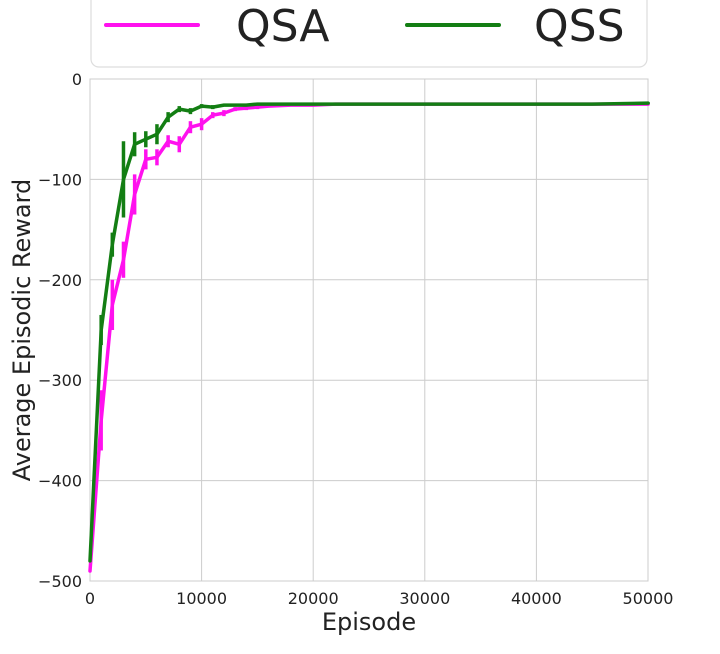 The image size is (720, 654). I want to click on y-tick-label: −200, so click(60, 280).